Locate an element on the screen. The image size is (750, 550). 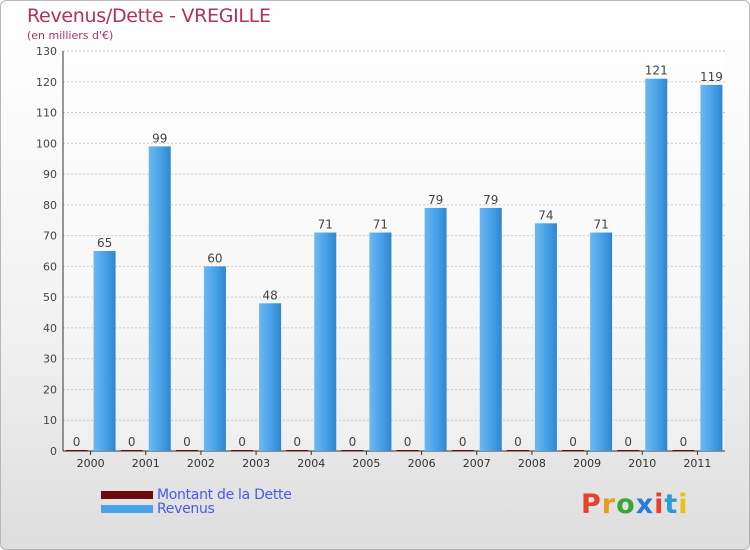
x-tick-label: 2004 is located at coordinates (311, 463).